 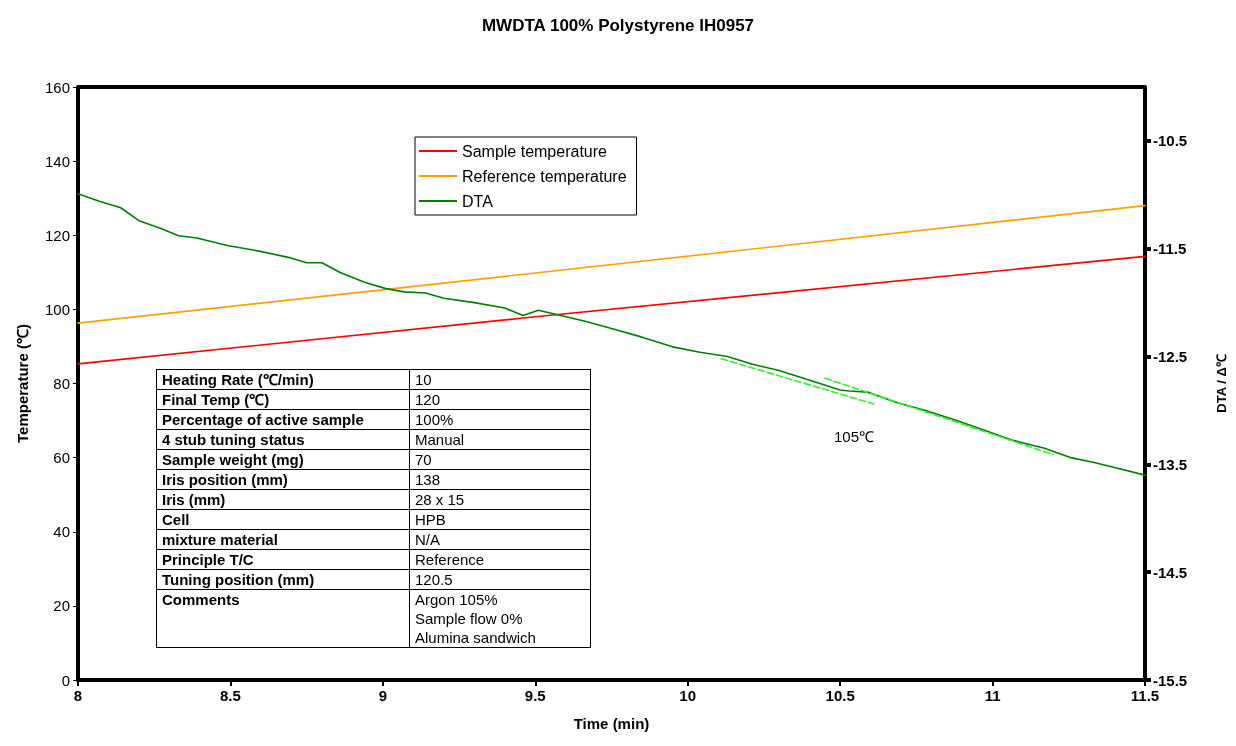 What do you see at coordinates (500, 579) in the screenshot?
I see `annotation: 120.5` at bounding box center [500, 579].